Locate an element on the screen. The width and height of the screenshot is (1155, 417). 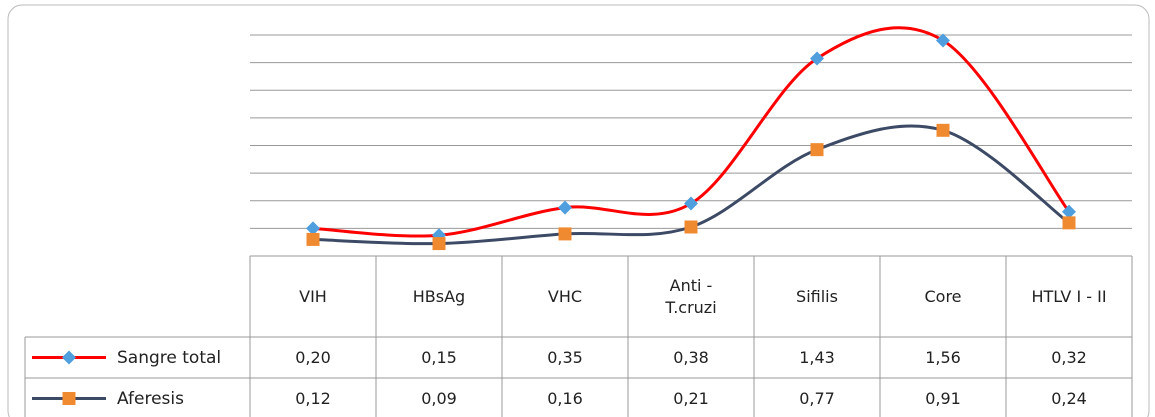
category-label: Anti - T.cruzi is located at coordinates (691, 296).